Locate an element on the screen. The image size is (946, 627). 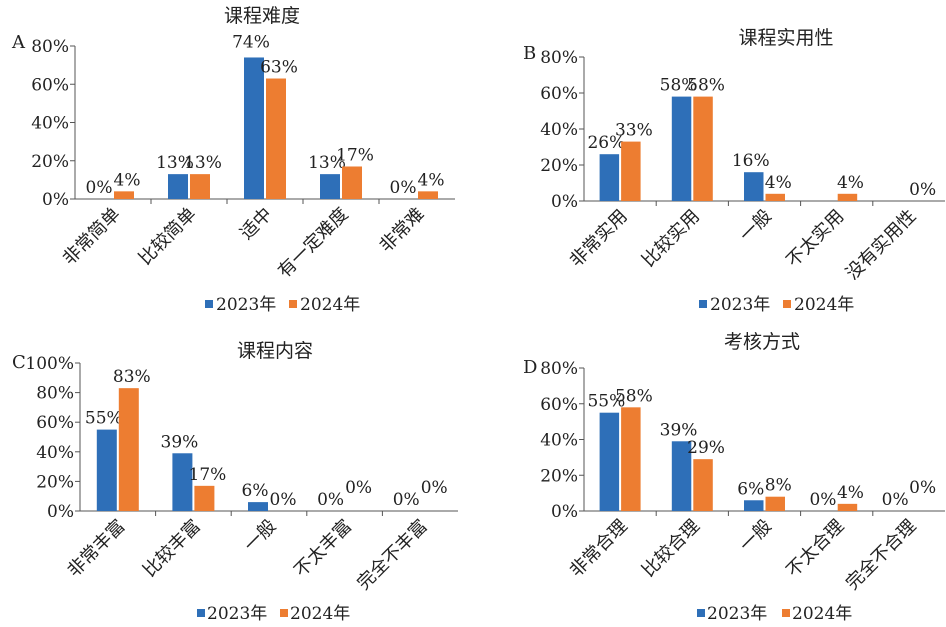
chart-b-data-label: 4% is located at coordinates (778, 183).